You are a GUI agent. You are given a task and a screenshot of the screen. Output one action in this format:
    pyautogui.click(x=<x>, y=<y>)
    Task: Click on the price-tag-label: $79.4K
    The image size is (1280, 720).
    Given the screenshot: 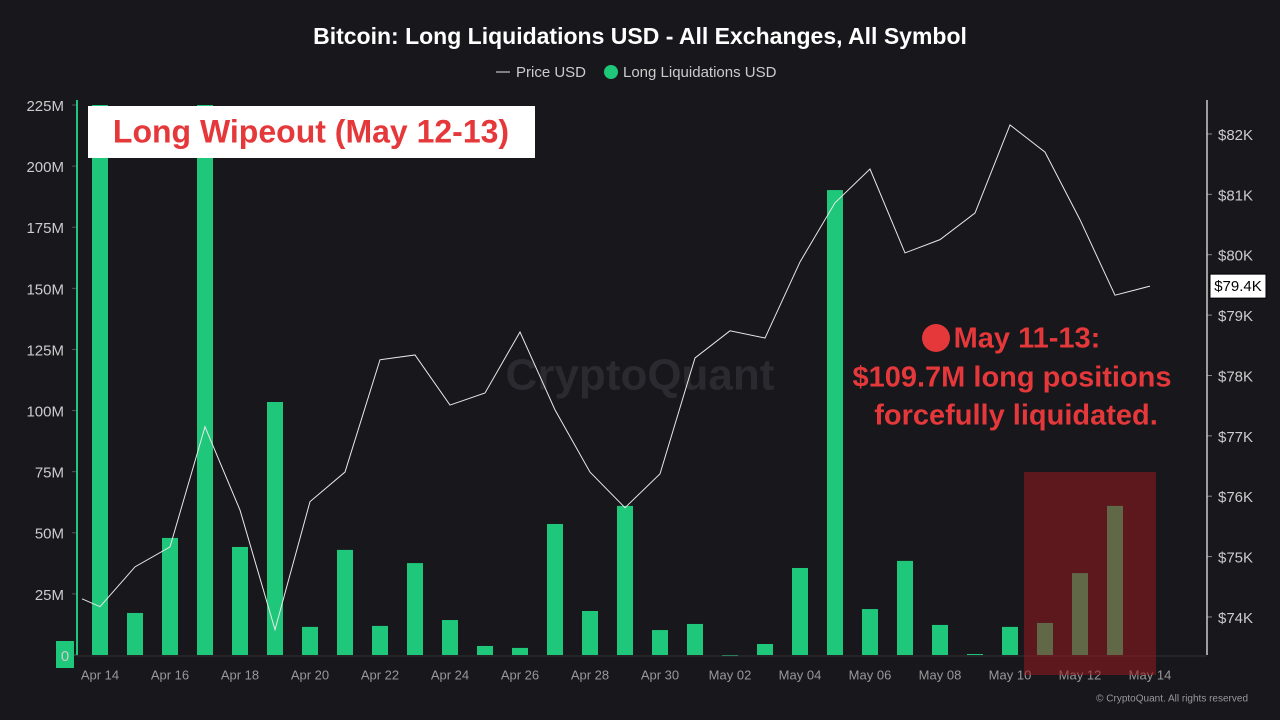 What is the action you would take?
    pyautogui.click(x=1238, y=286)
    